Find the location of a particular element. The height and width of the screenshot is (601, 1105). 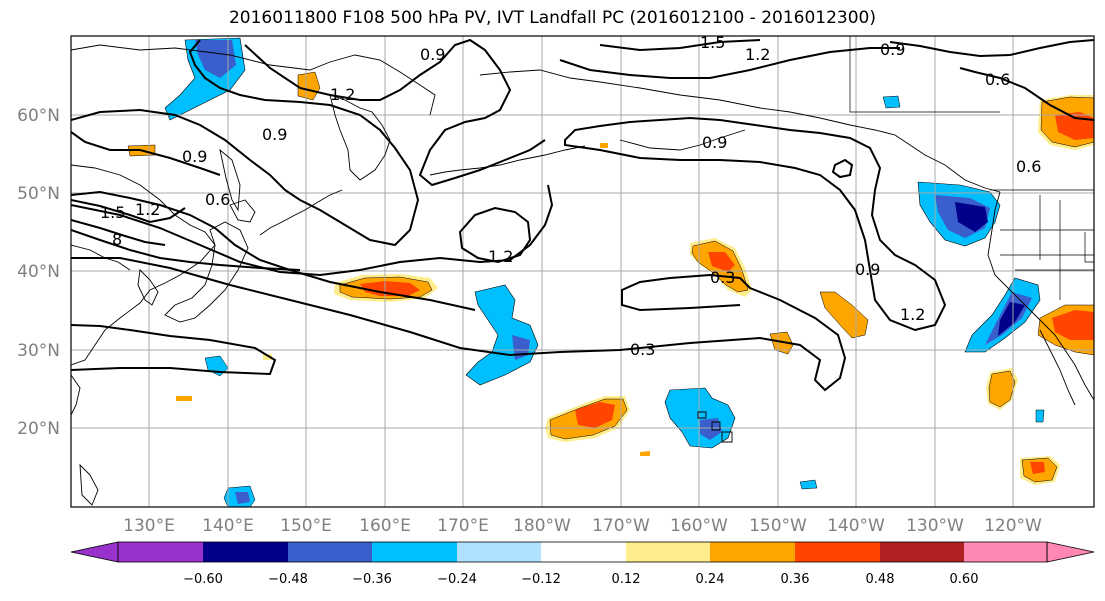

neg-anomaly-central is located at coordinates (502, 335).